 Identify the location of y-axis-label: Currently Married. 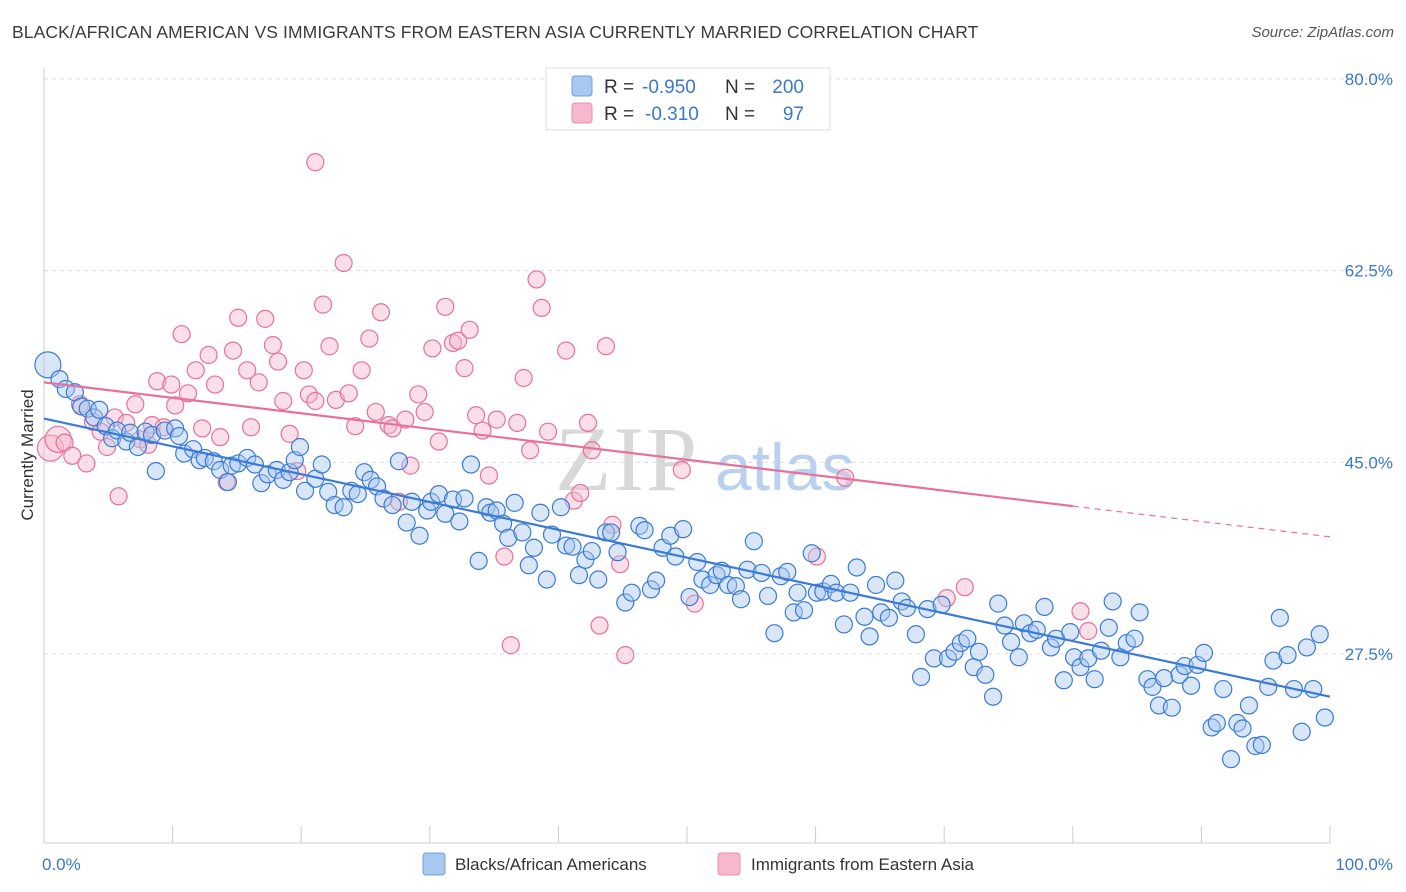
(27, 454).